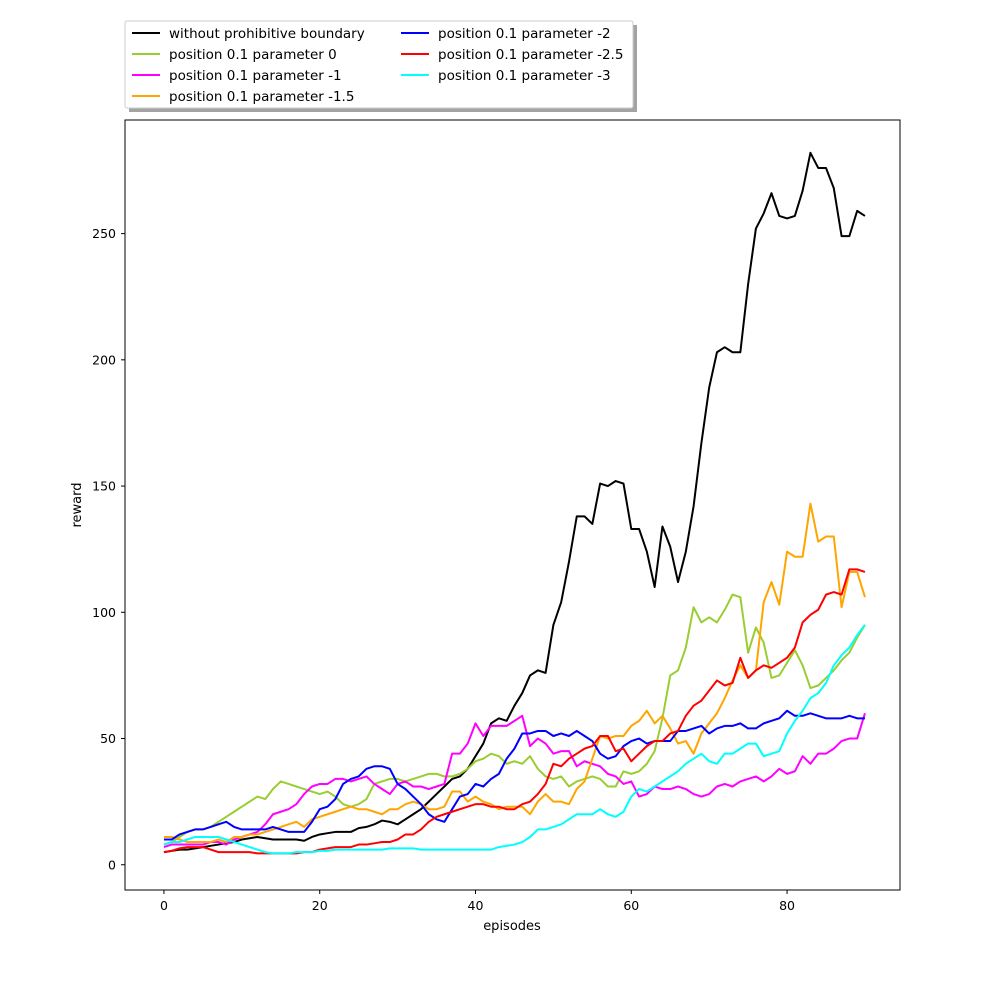  What do you see at coordinates (320, 905) in the screenshot?
I see `x-tick-label: 20` at bounding box center [320, 905].